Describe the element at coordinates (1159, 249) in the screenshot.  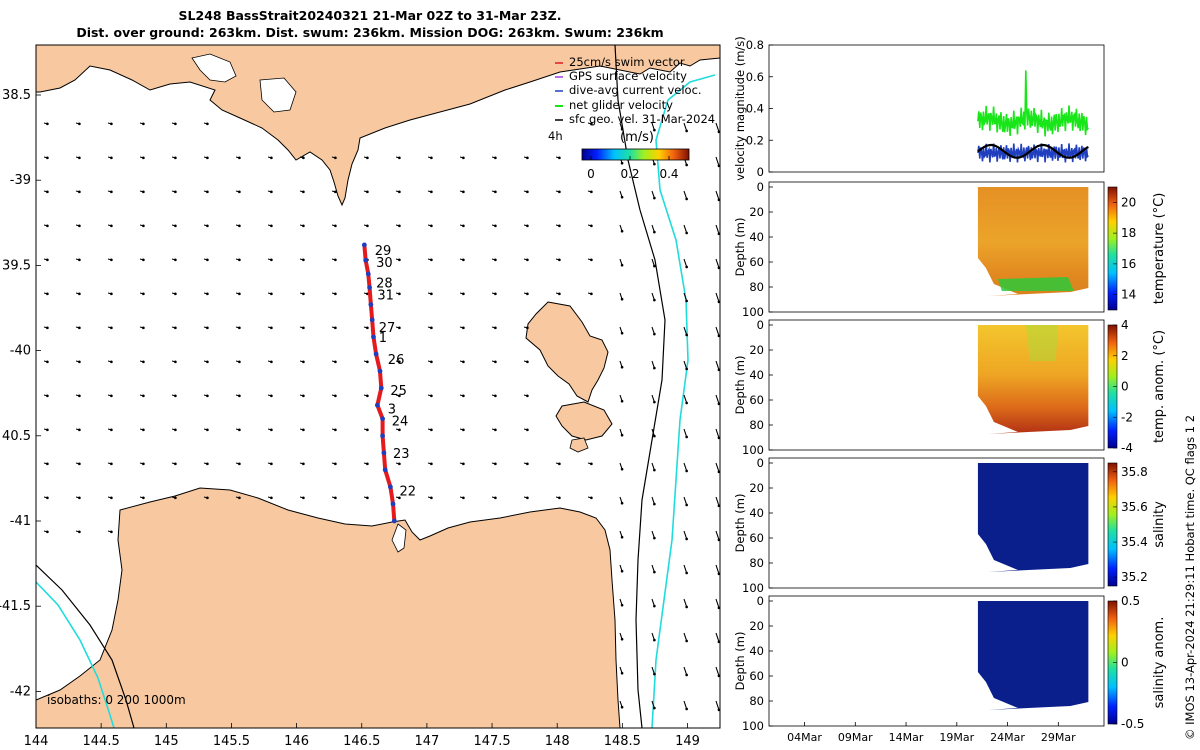
I see `colorbar-label: temperature (°C)` at that location.